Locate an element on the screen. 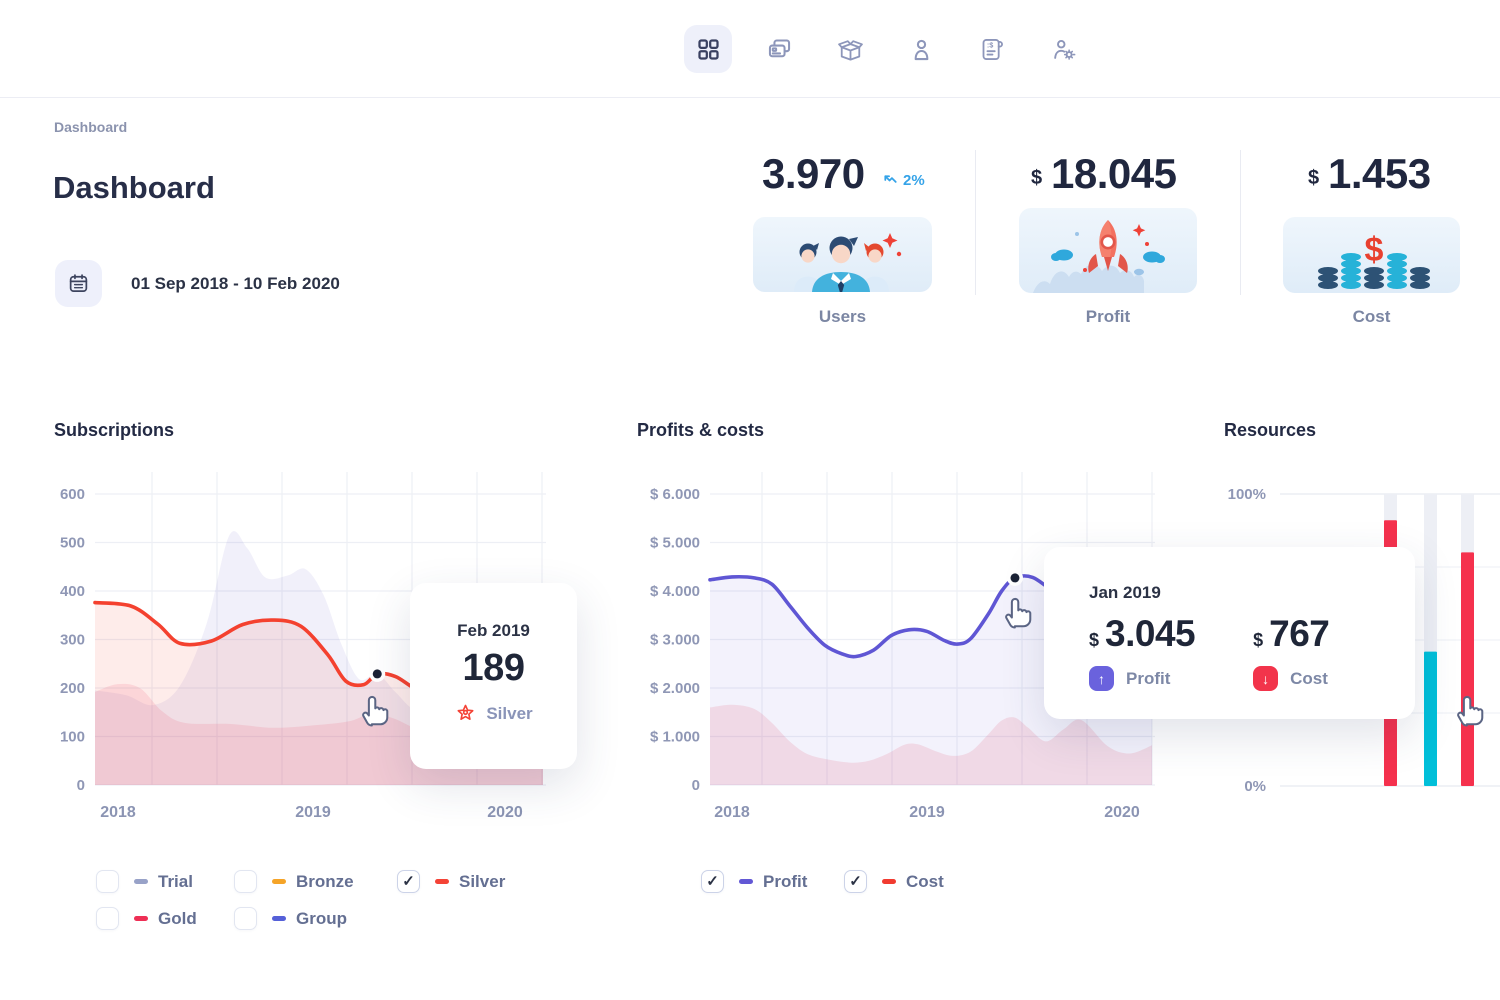  checkbox-trial is located at coordinates (107, 881).